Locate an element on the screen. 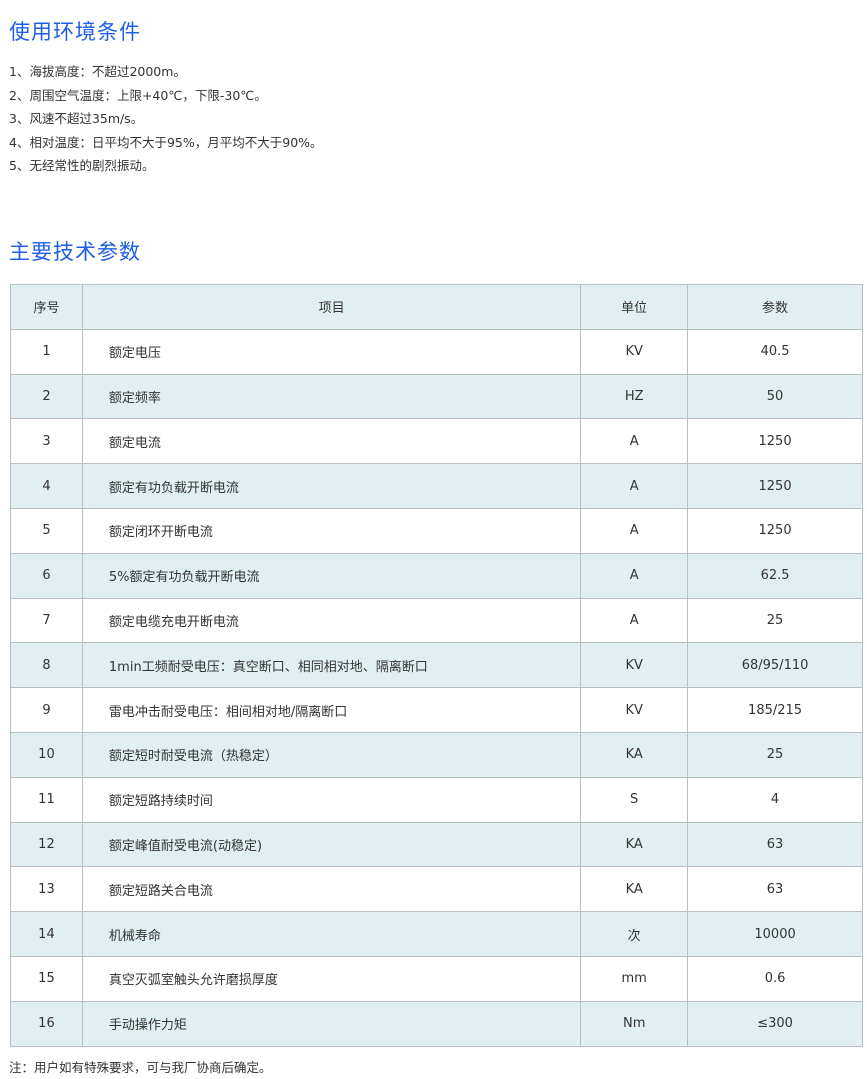 Image resolution: width=867 pixels, height=1079 pixels. cell-value: 50 is located at coordinates (775, 396).